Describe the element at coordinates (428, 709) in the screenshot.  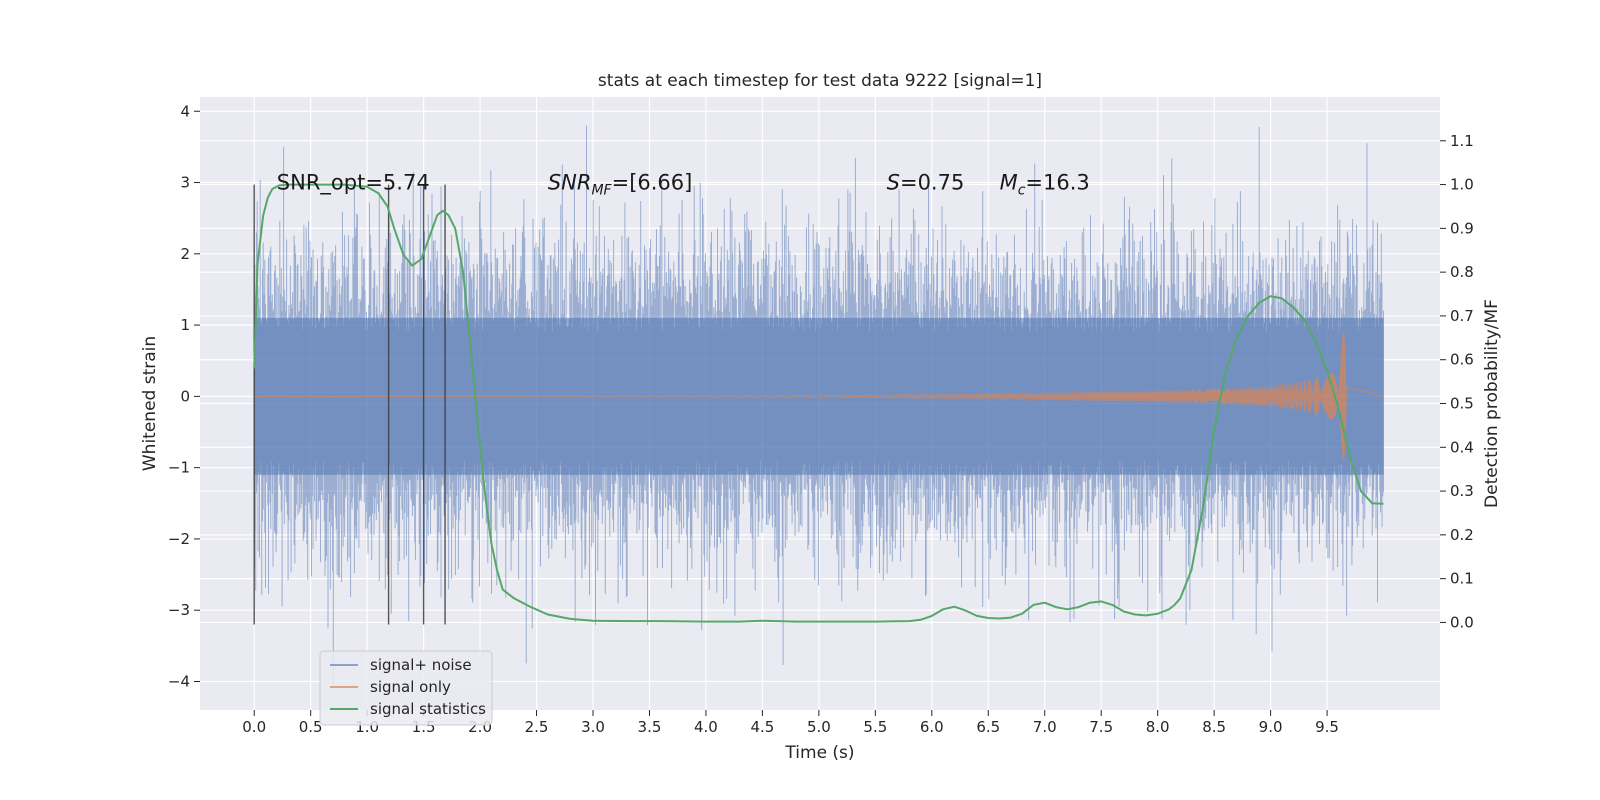
I see `legend-label-signal-statistics: signal statistics` at that location.